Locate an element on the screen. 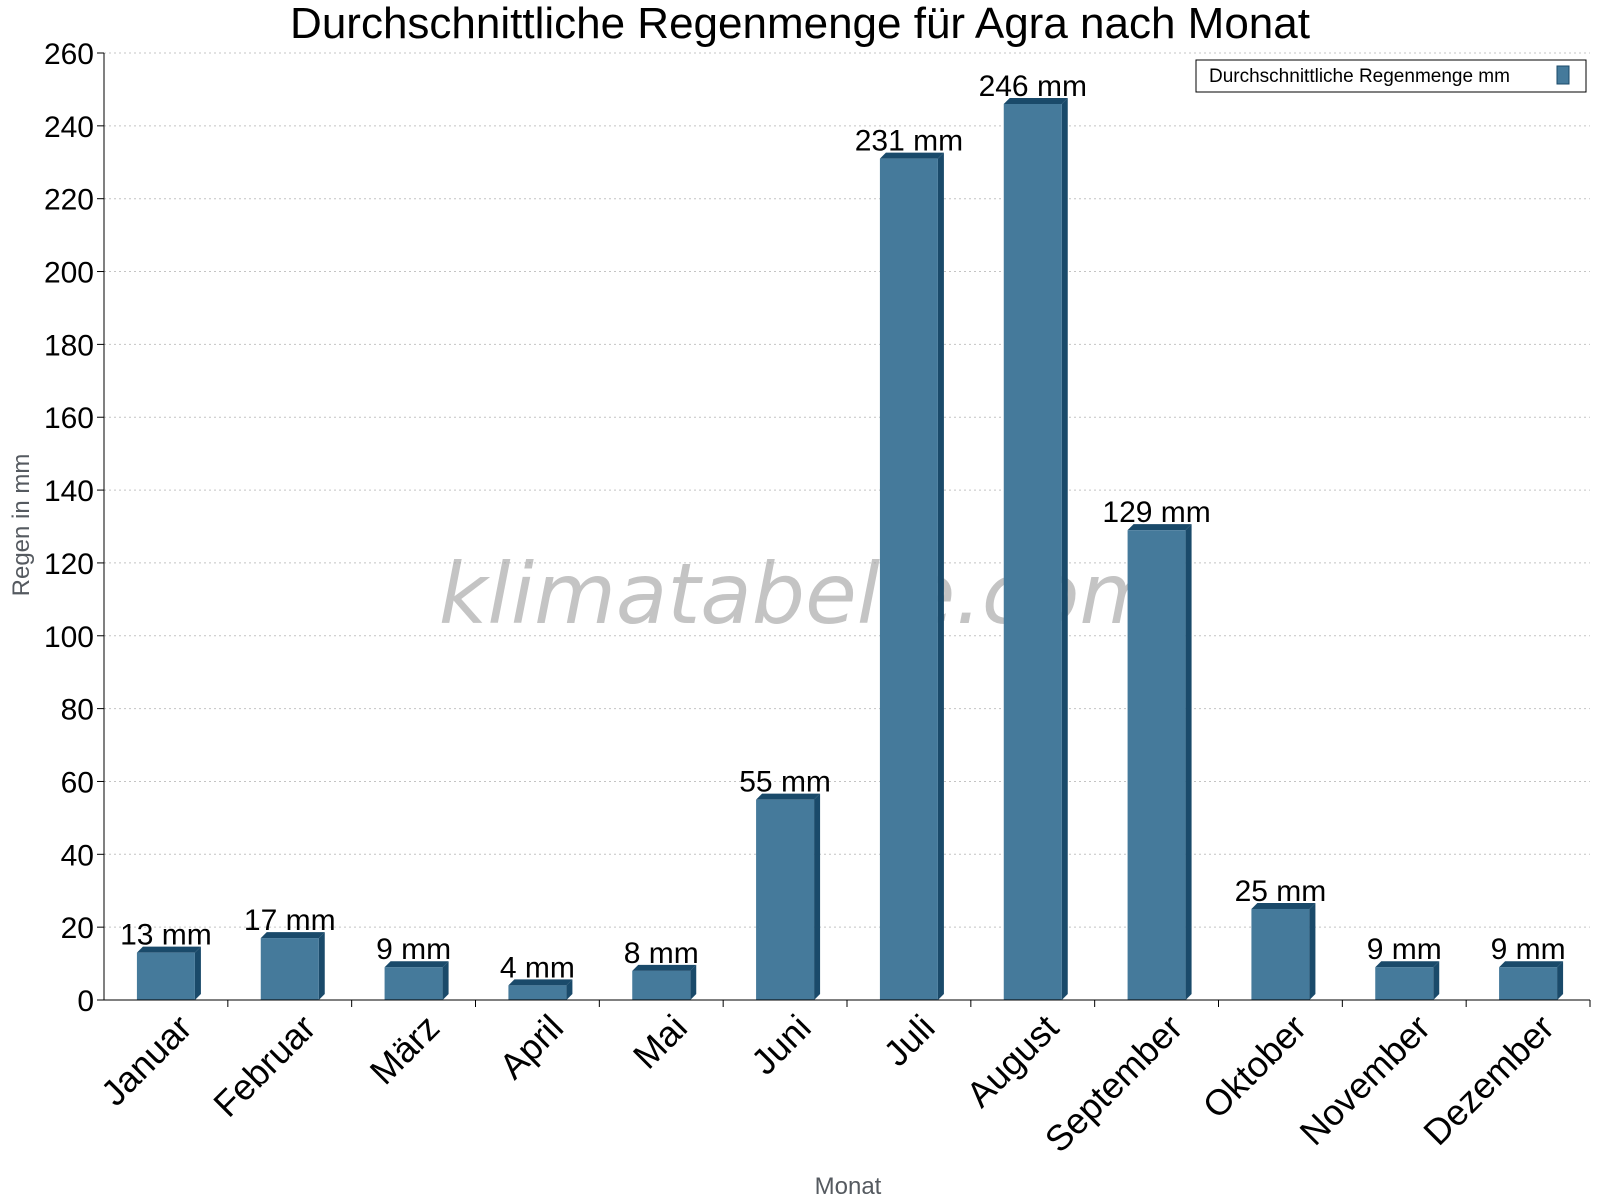 This screenshot has width=1600, height=1200. y-tick-label: 120 is located at coordinates (69, 564).